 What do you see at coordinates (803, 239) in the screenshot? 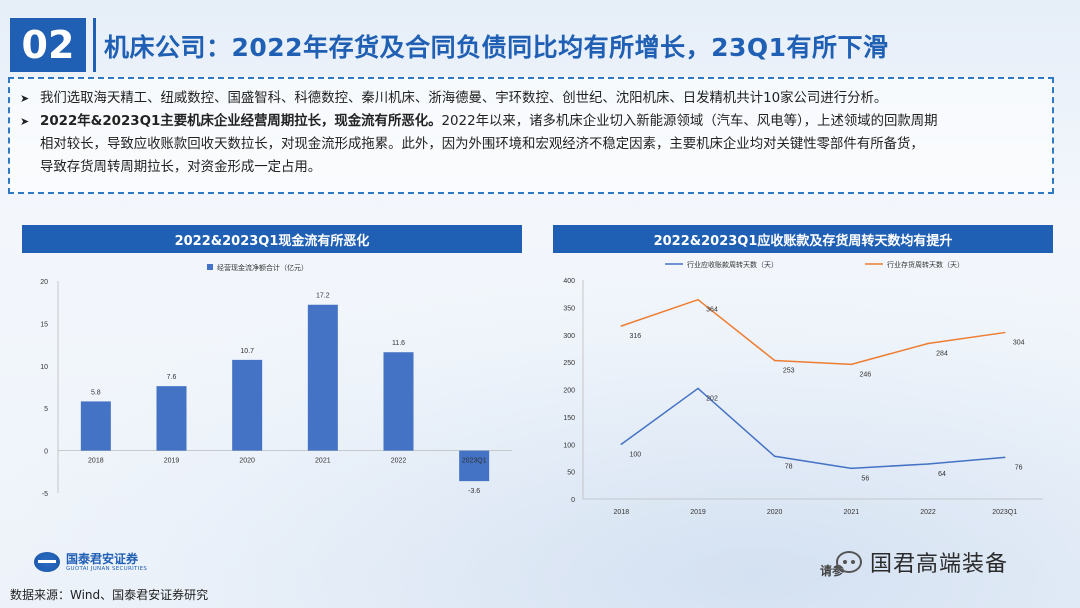
I see `line-chart-title: 2022&2023Q1应收账款及存货周转天数均有提升` at bounding box center [803, 239].